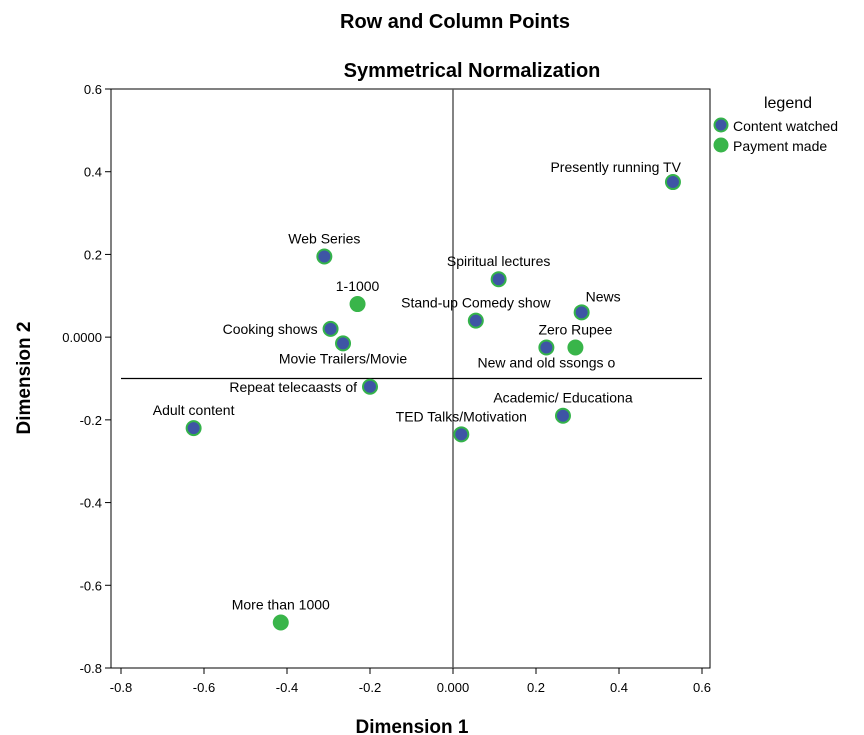 Image resolution: width=864 pixels, height=735 pixels. What do you see at coordinates (82, 337) in the screenshot?
I see `y-tick-label: 0.0000` at bounding box center [82, 337].